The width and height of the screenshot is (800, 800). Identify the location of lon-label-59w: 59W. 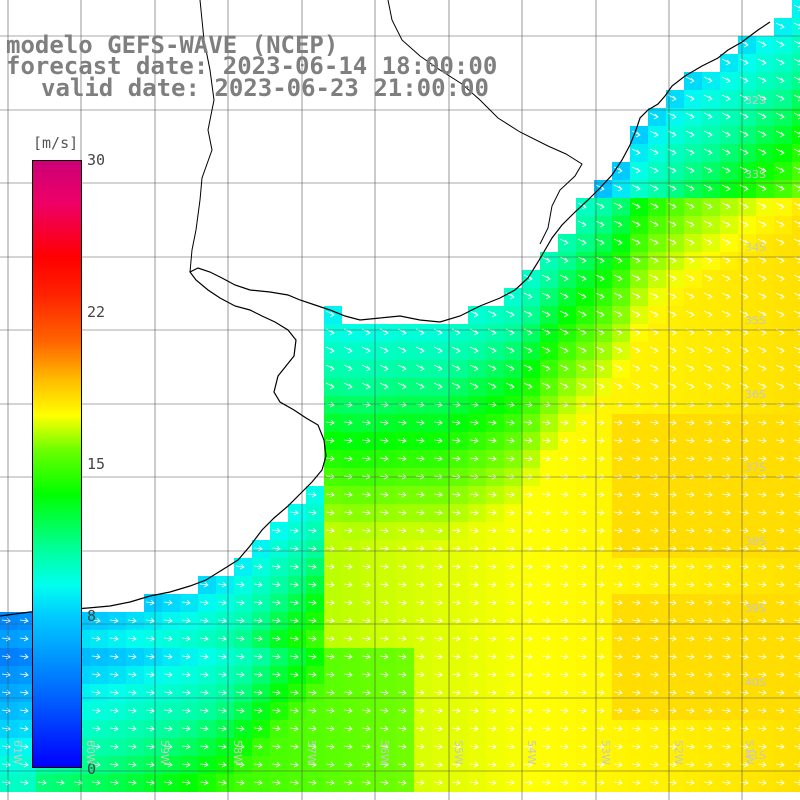
(164, 752).